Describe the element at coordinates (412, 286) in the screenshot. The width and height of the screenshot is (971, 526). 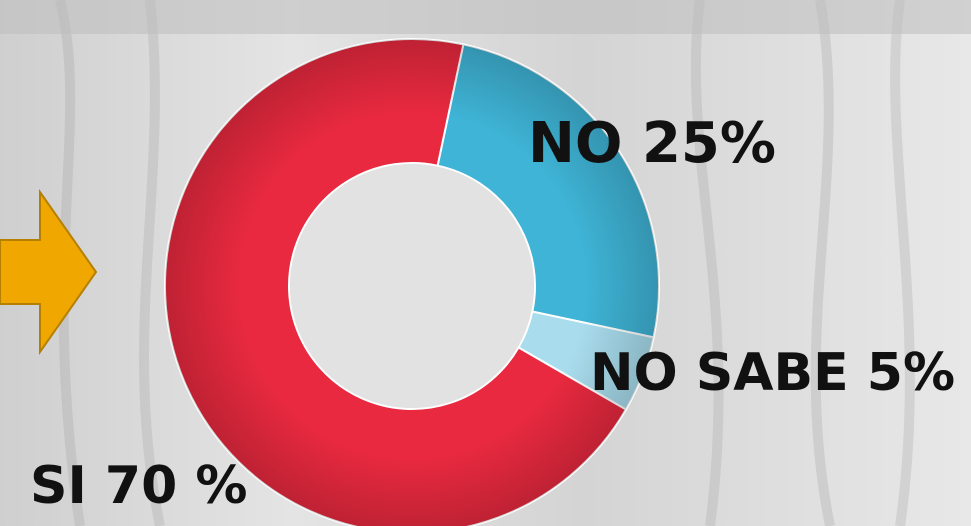
I see `donut-hole` at that location.